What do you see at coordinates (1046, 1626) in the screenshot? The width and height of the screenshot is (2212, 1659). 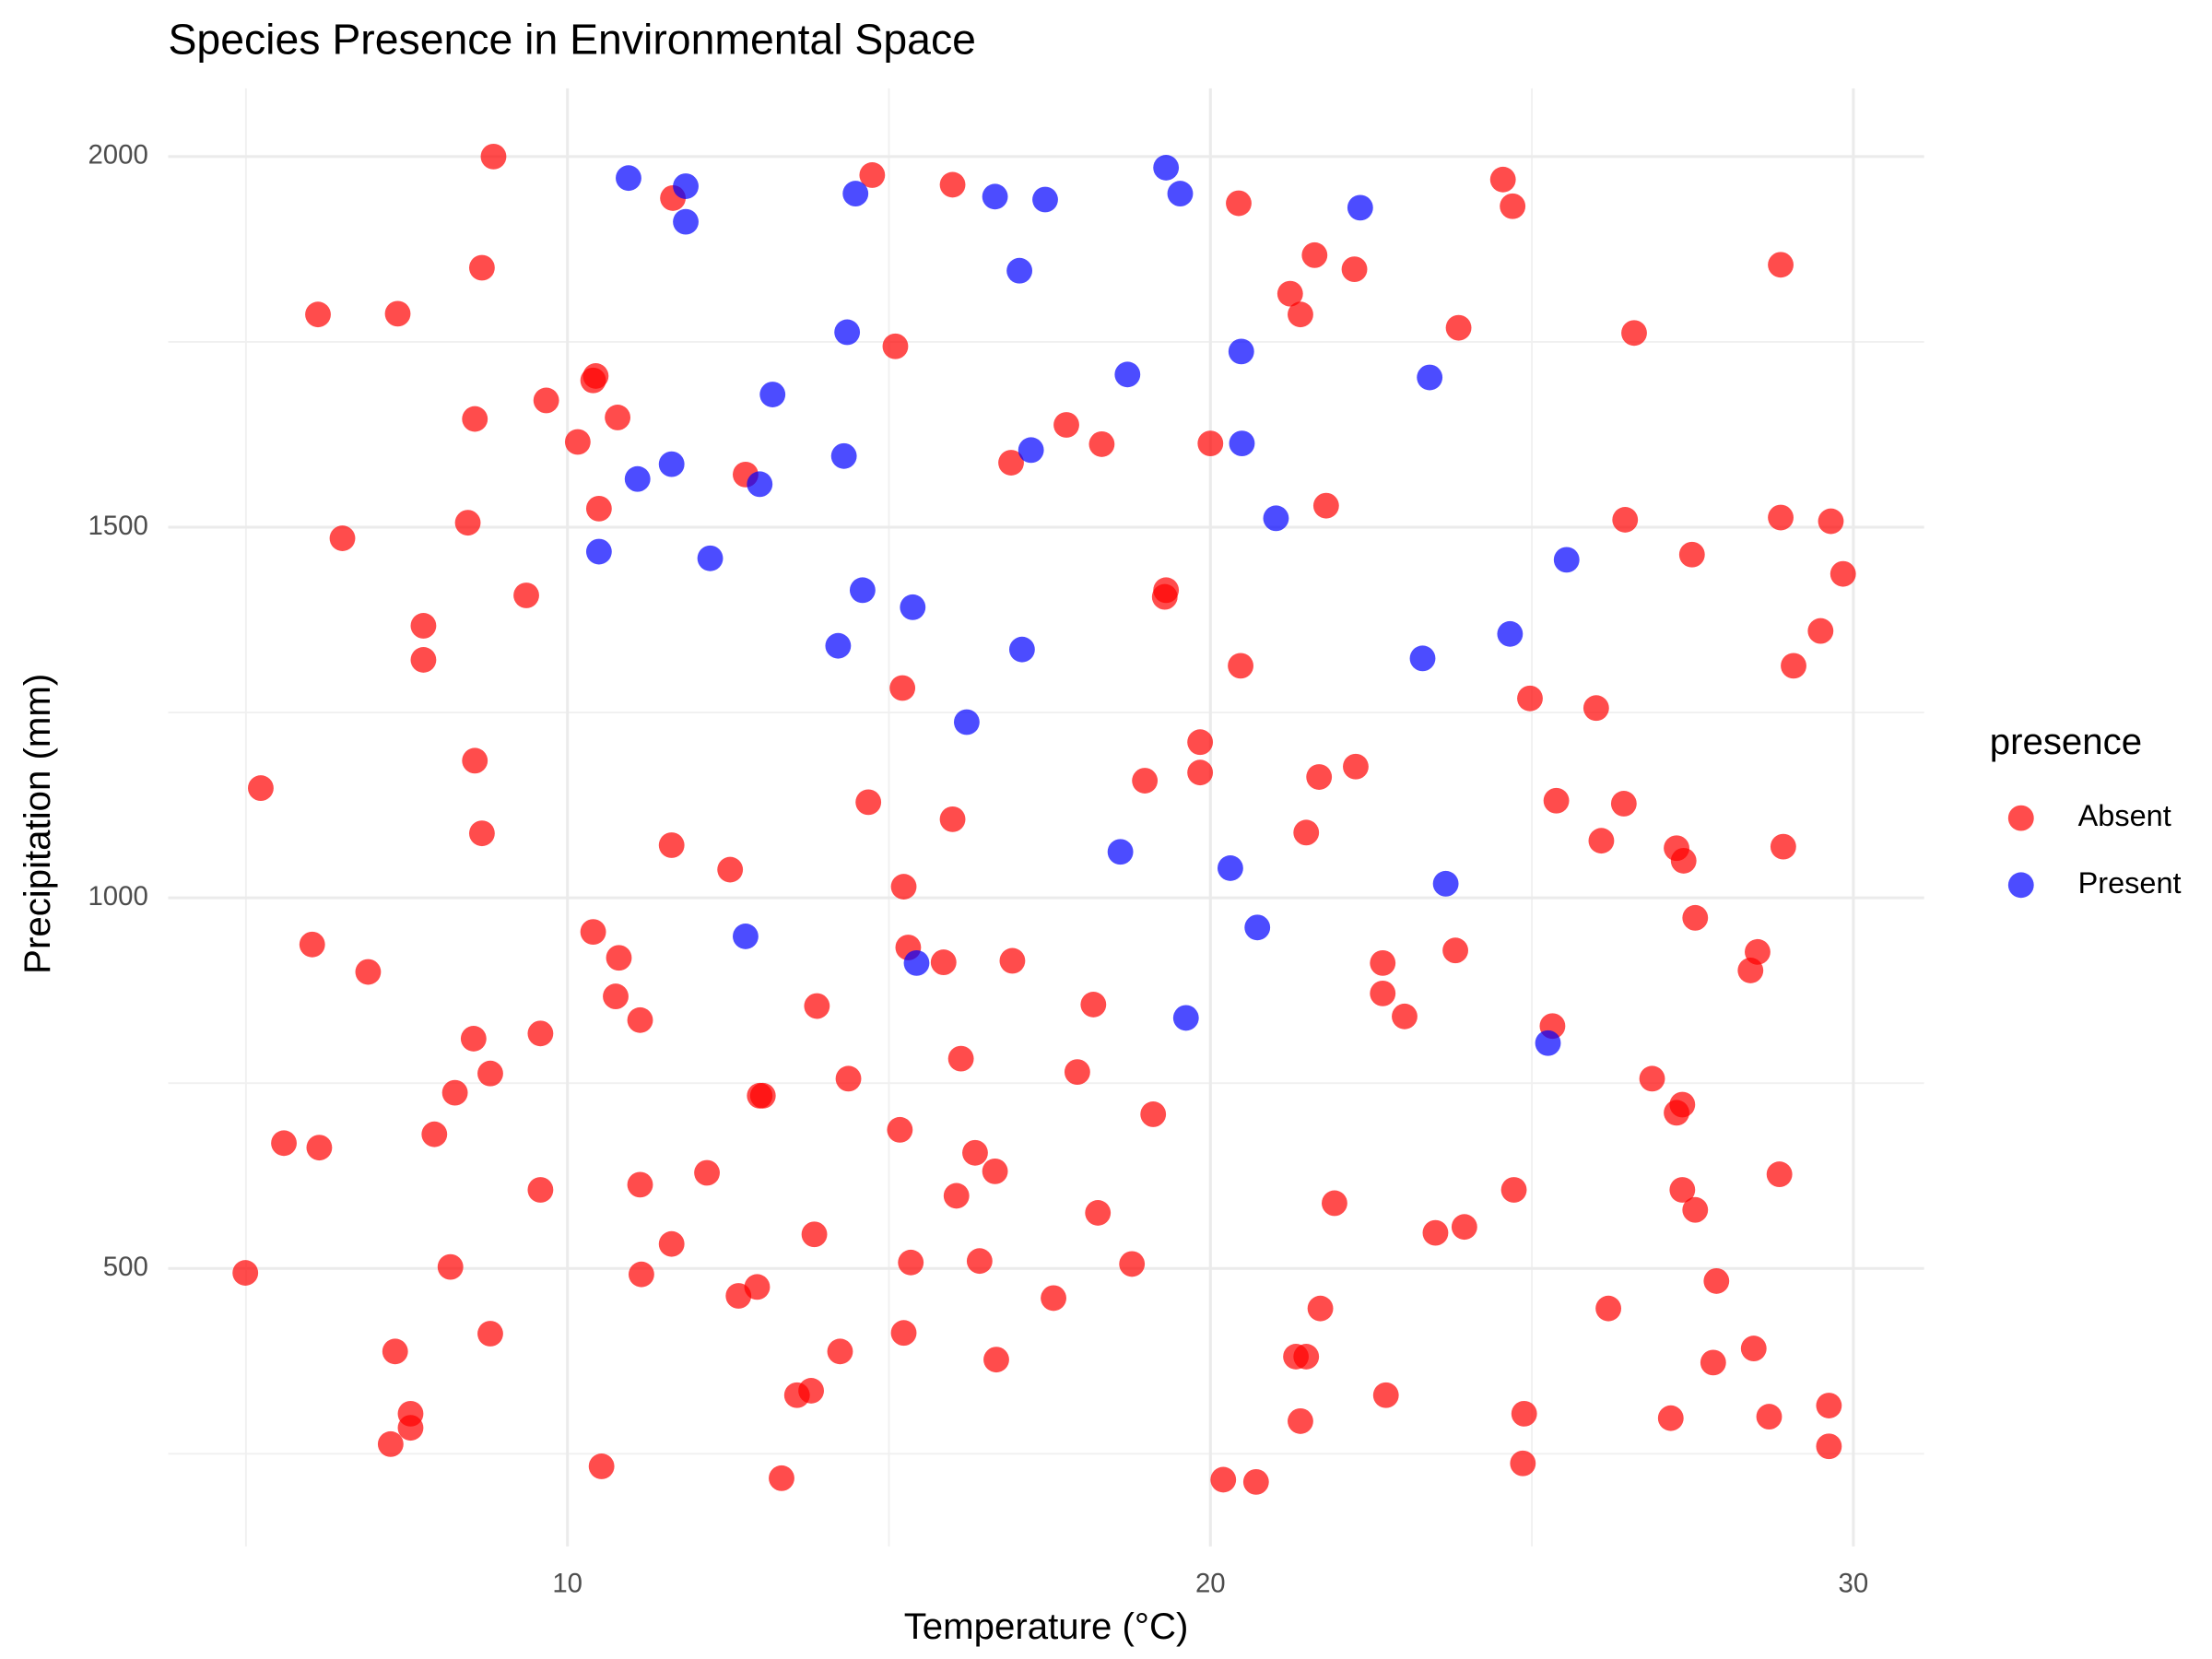 I see `x-axis-label: Temperature (°C)` at bounding box center [1046, 1626].